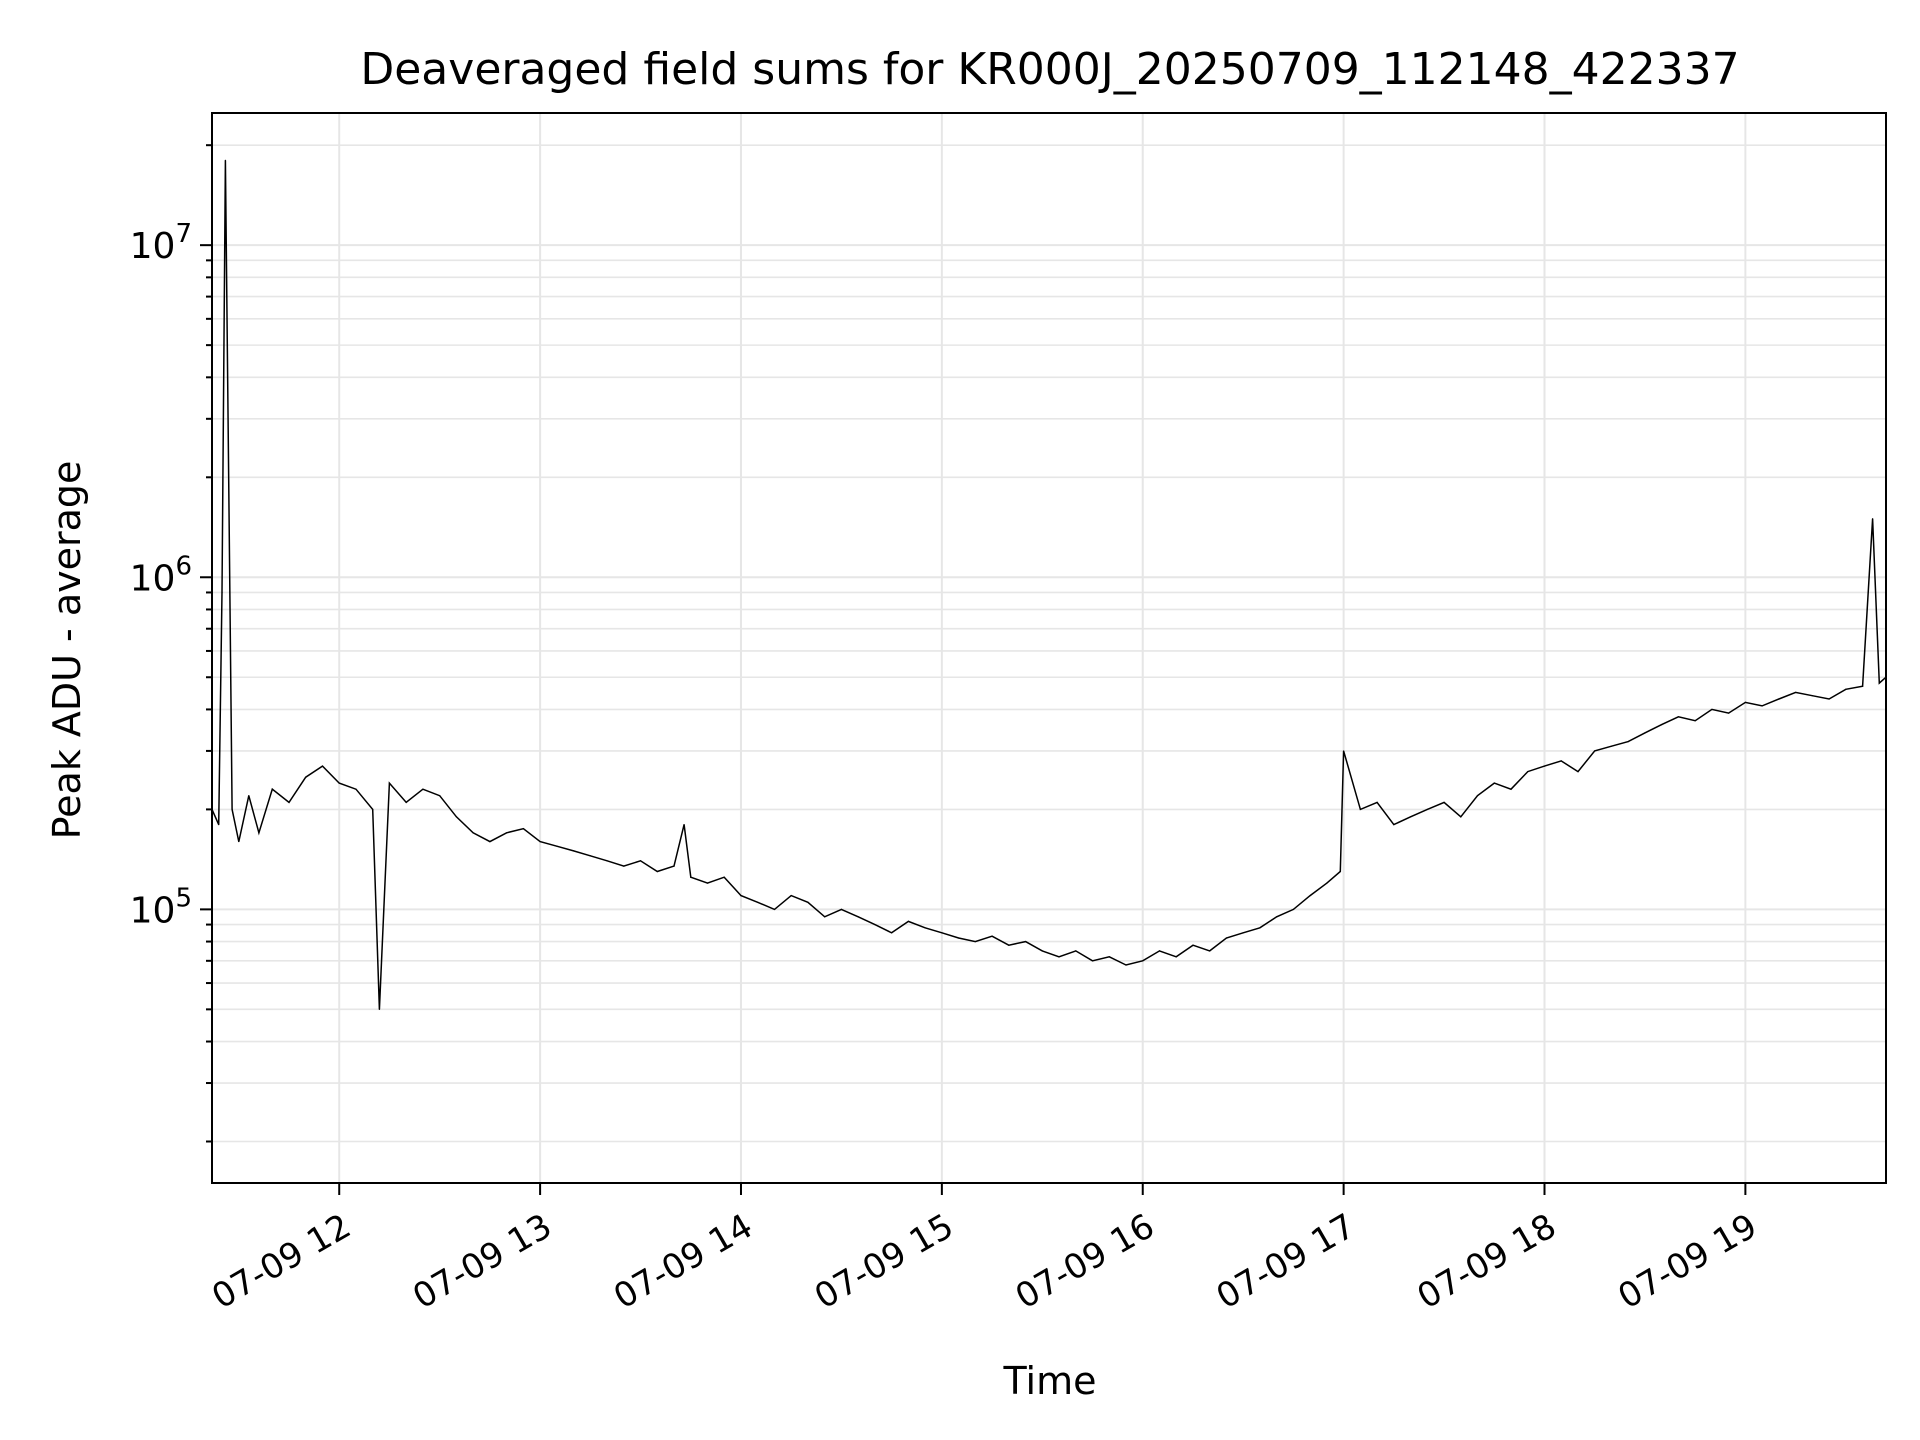 This screenshot has width=1920, height=1440. I want to click on x-tick-label: 07-09 13, so click(482, 1261).